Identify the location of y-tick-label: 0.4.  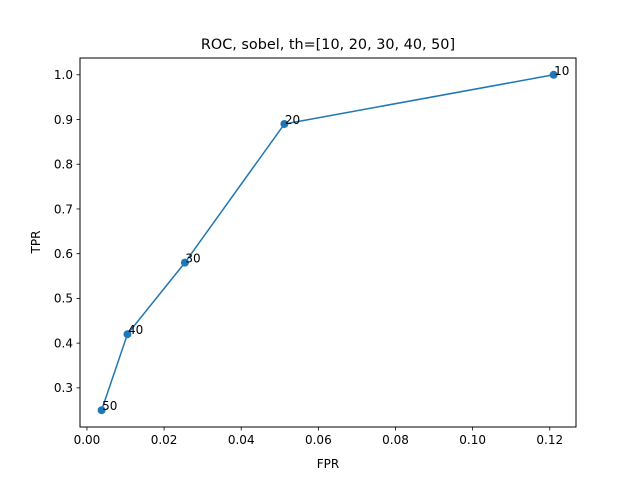
(63, 343).